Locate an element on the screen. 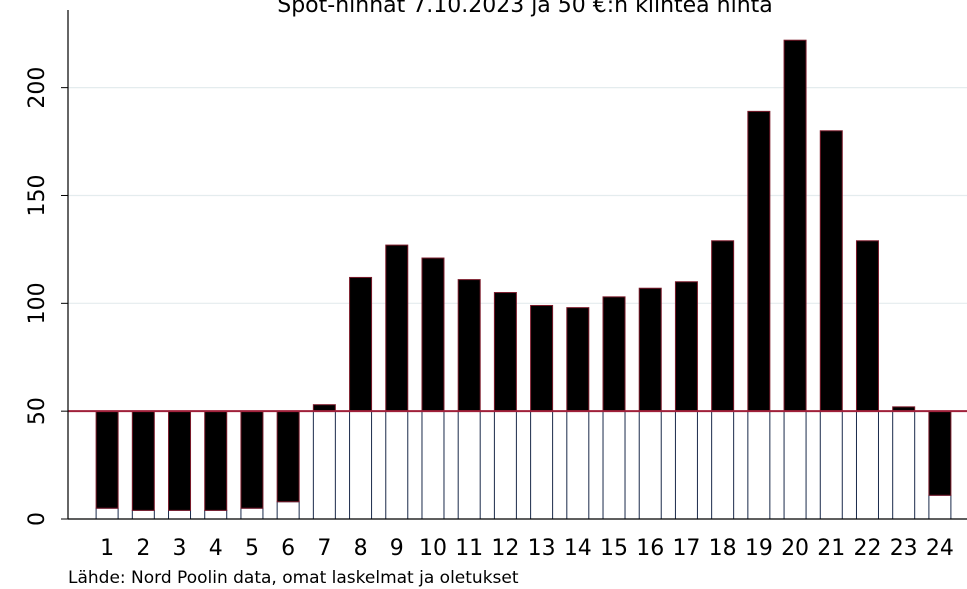 This screenshot has width=967, height=589. x-tick-label: 14 is located at coordinates (578, 548).